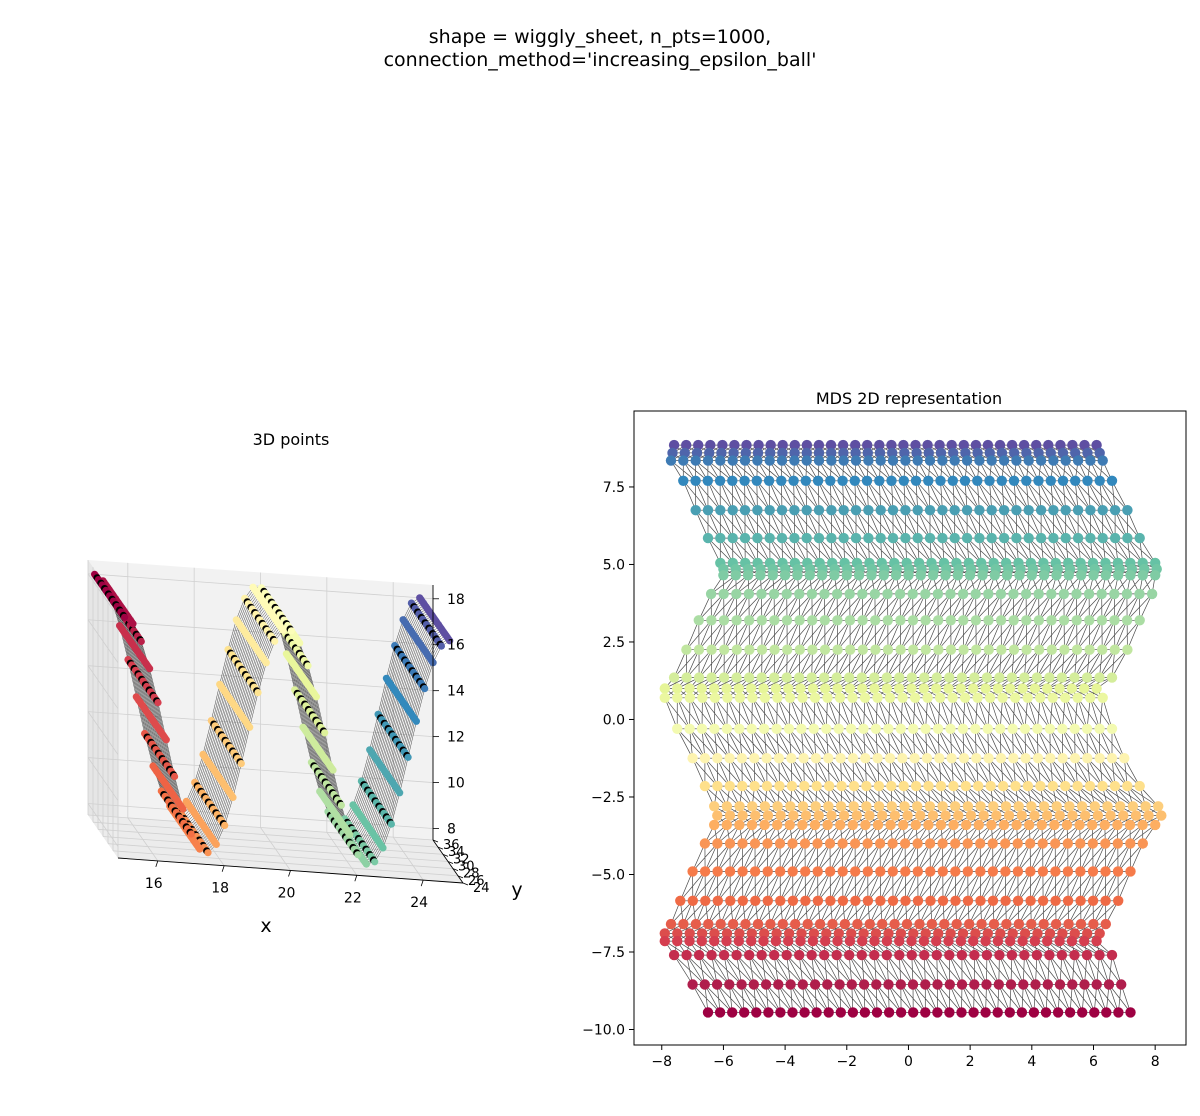  What do you see at coordinates (154, 884) in the screenshot?
I see `plot3d-xtick-label: 16` at bounding box center [154, 884].